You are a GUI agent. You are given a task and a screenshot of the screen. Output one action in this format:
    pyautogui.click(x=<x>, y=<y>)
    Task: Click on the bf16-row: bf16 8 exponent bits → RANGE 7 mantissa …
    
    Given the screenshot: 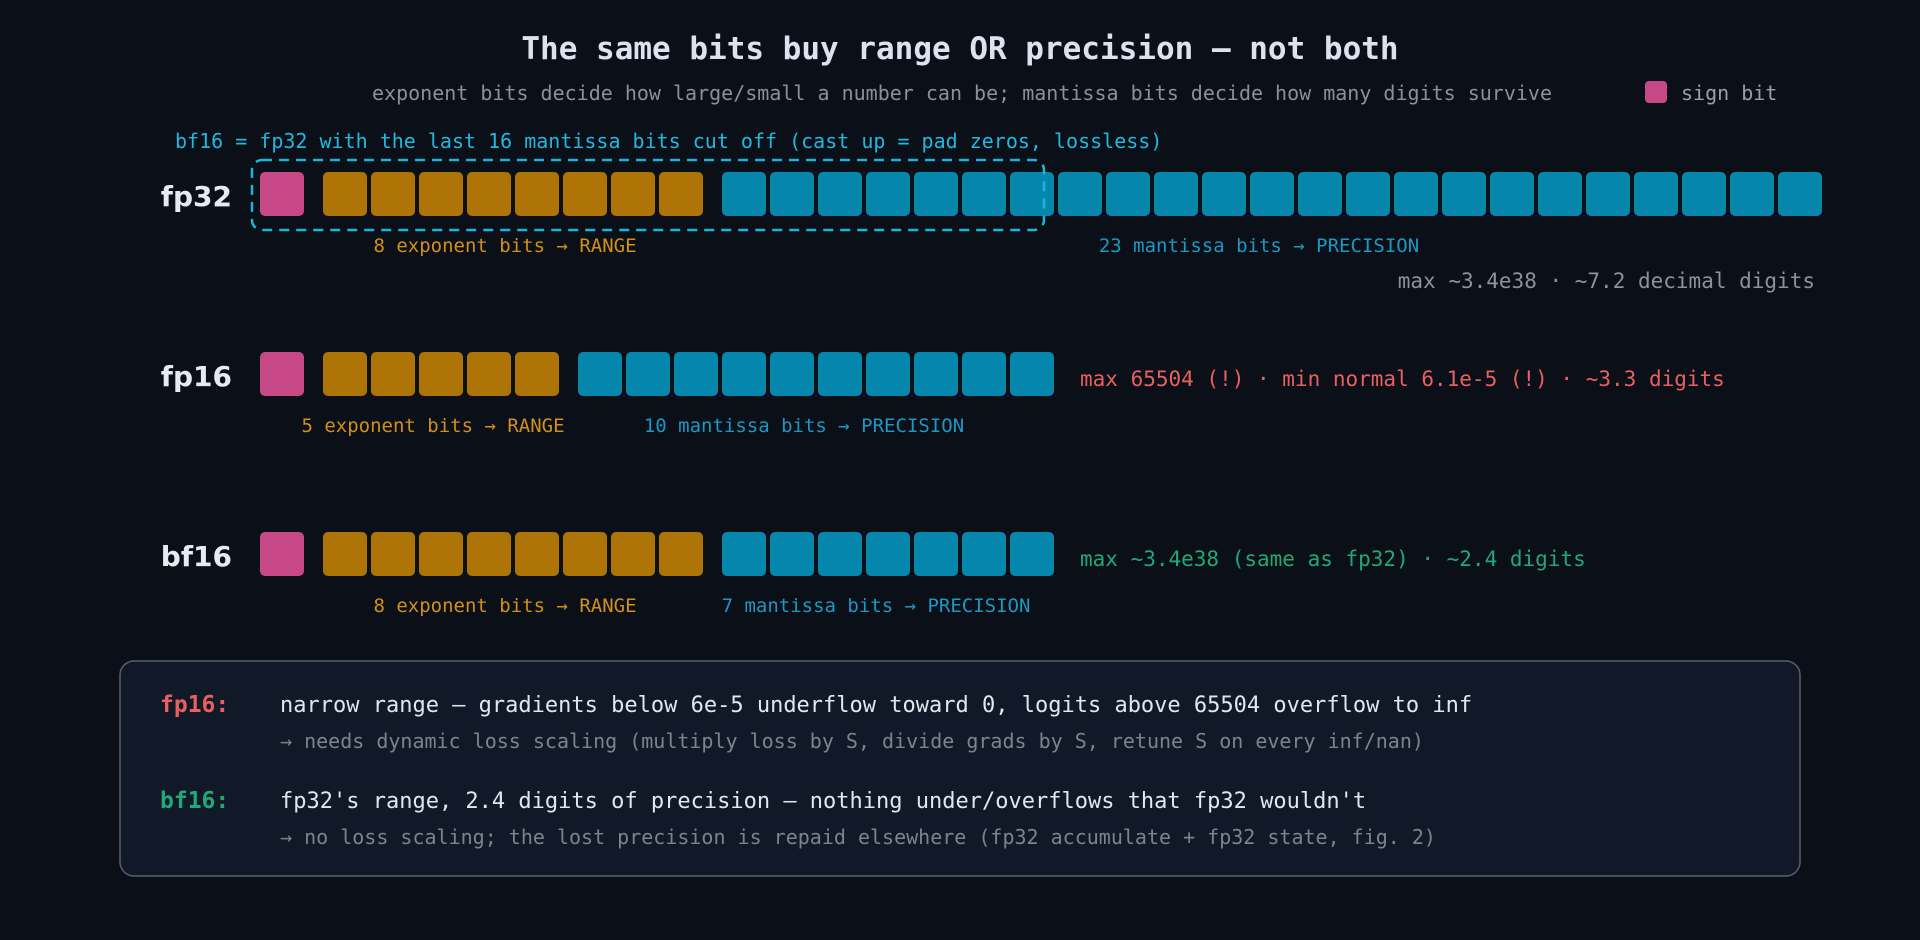 What is the action you would take?
    pyautogui.click(x=873, y=574)
    